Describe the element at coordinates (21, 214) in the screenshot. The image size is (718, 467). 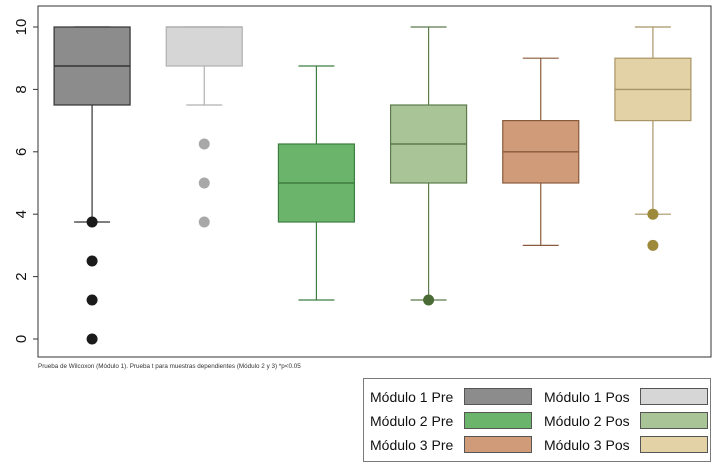
I see `y-tick-label: 4` at that location.